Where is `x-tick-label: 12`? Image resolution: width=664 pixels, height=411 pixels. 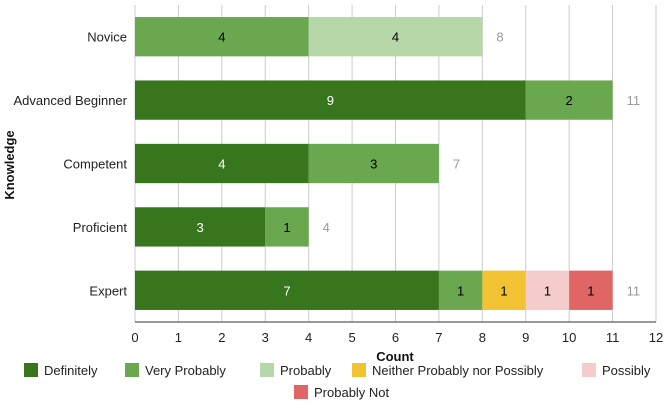
x-tick-label: 12 is located at coordinates (656, 337).